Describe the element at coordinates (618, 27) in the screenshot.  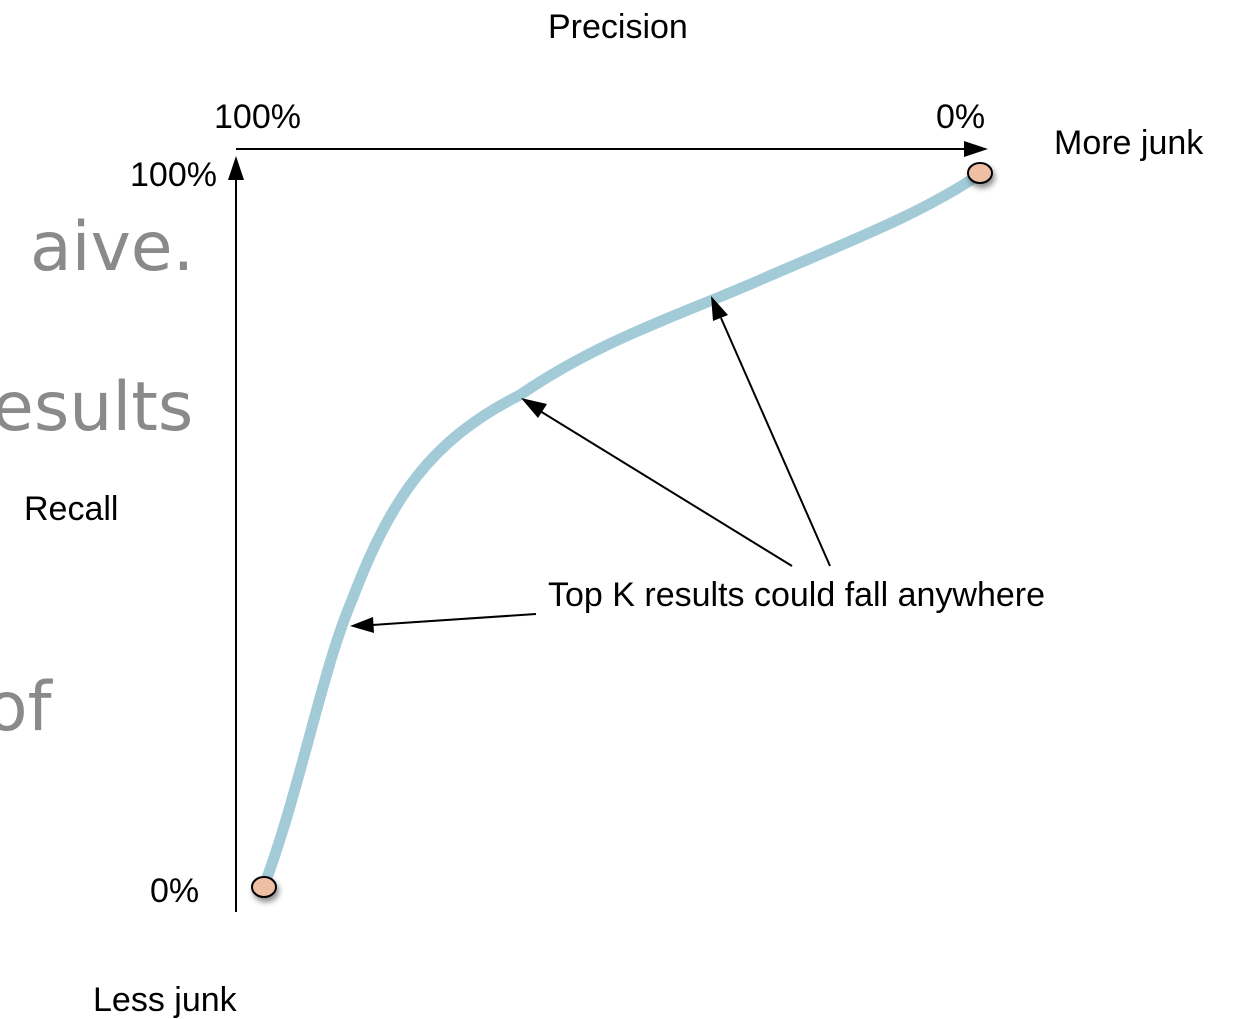
I see `precision-axis-title: Precision` at that location.